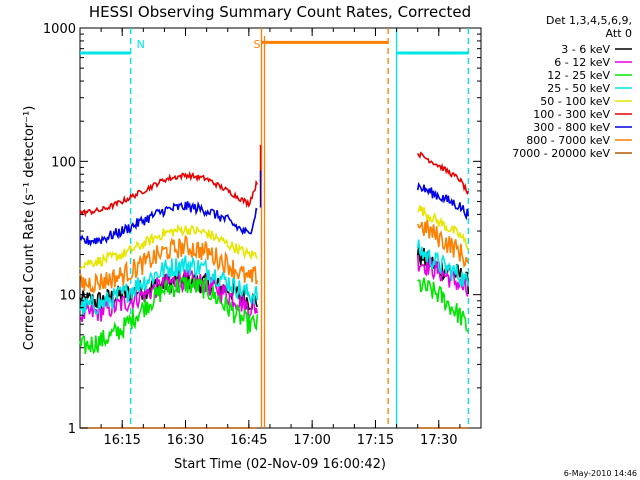 This screenshot has width=640, height=480. Describe the element at coordinates (29, 228) in the screenshot. I see `y-axis-label: Corrected Count Rate (s⁻¹ detector⁻¹)` at that location.